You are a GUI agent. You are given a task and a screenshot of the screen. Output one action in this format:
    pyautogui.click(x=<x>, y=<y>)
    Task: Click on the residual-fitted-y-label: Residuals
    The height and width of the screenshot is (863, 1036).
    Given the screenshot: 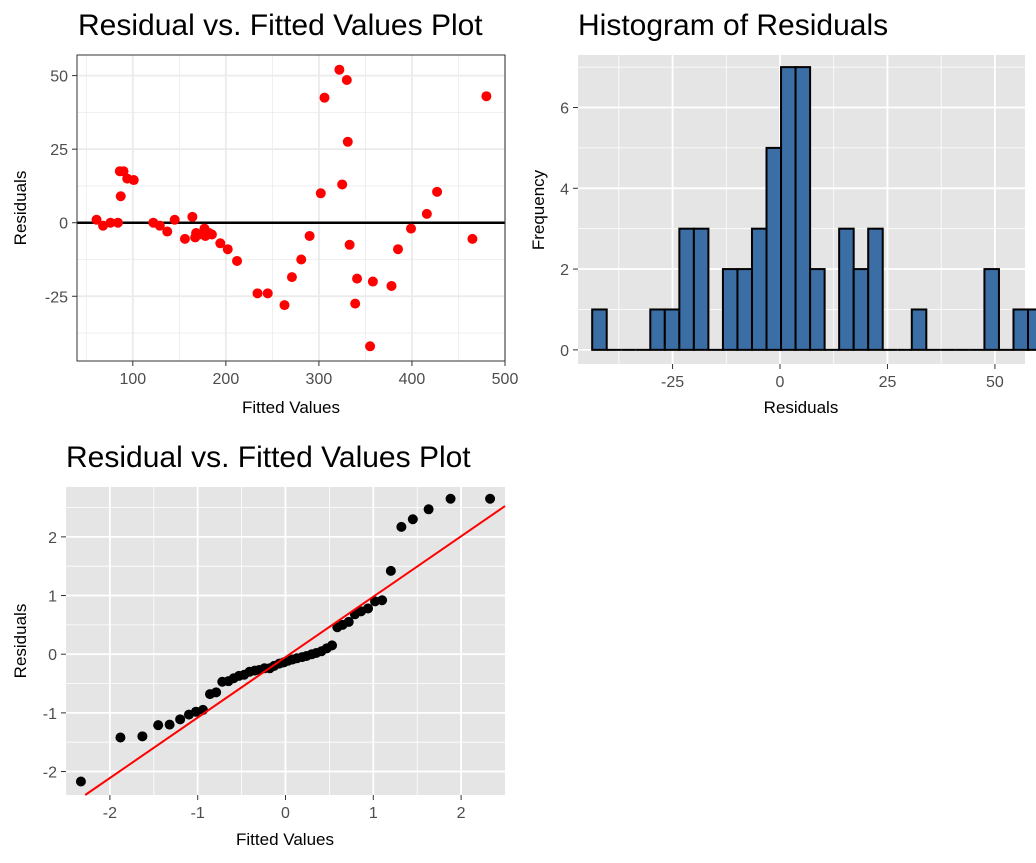 What is the action you would take?
    pyautogui.click(x=20, y=208)
    